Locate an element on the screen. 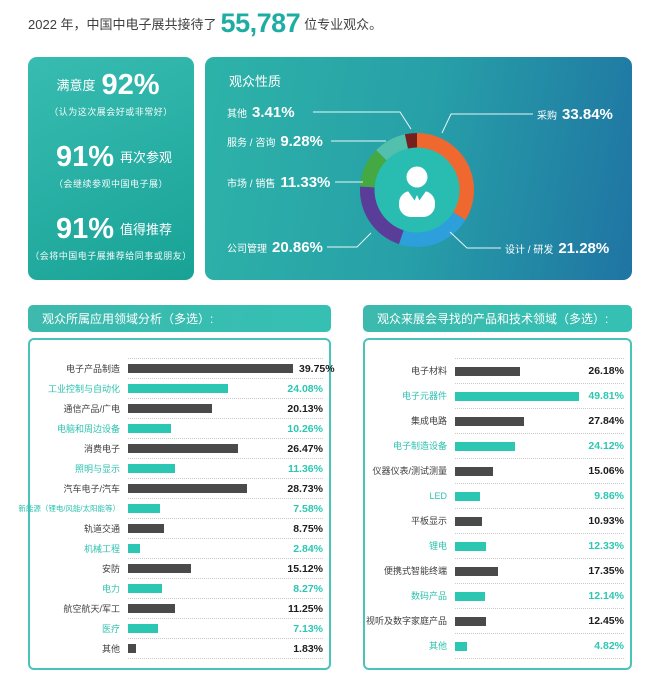 Image resolution: width=663 pixels, height=692 pixels. percent-label: 4.82% is located at coordinates (609, 646).